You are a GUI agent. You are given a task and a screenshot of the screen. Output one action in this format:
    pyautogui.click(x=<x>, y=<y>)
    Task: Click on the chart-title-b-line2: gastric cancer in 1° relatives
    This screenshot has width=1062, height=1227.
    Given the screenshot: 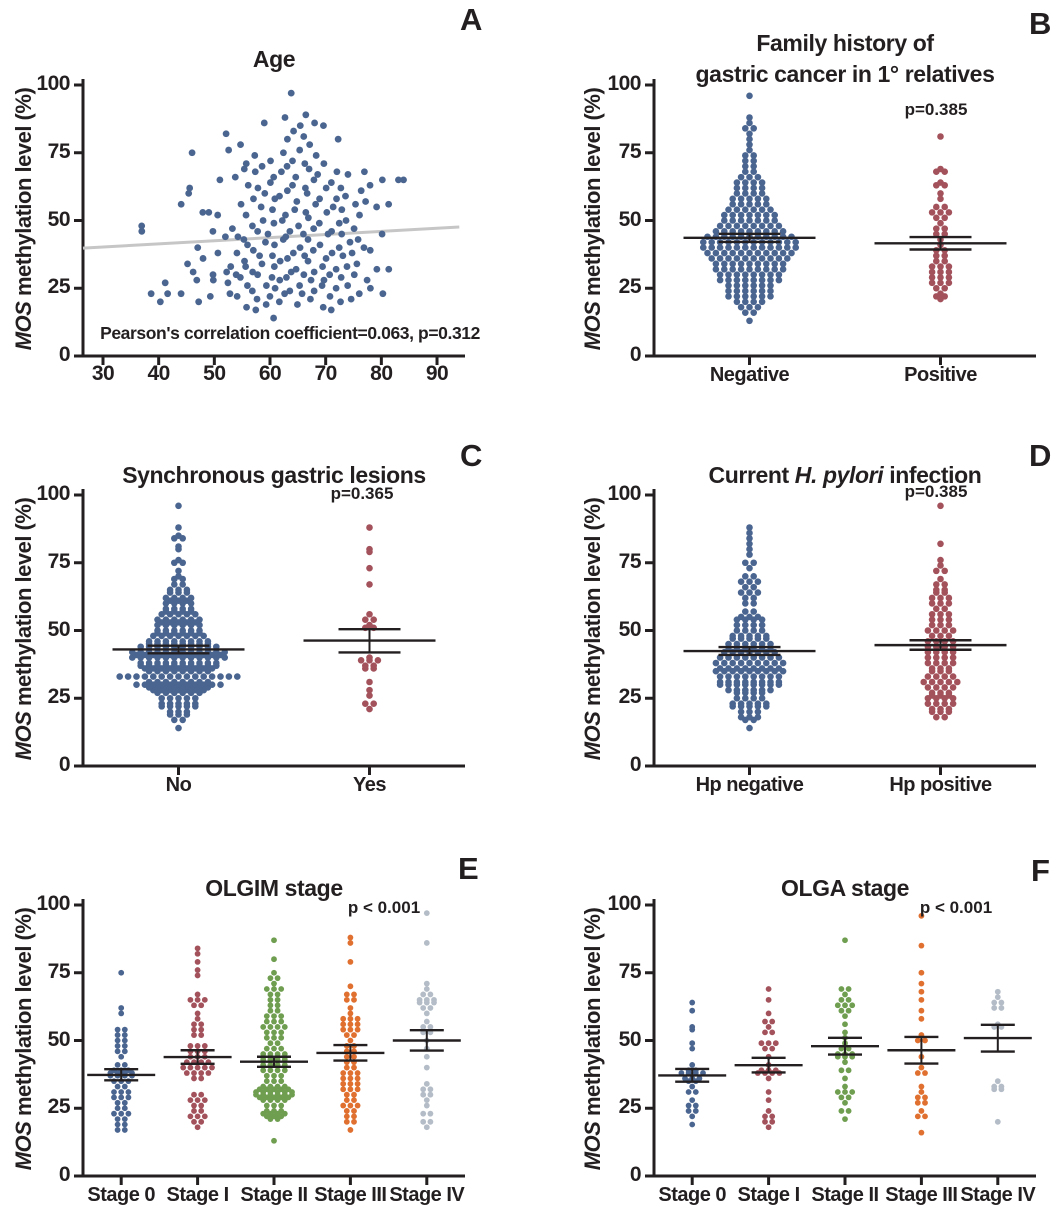 What is the action you would take?
    pyautogui.click(x=845, y=74)
    